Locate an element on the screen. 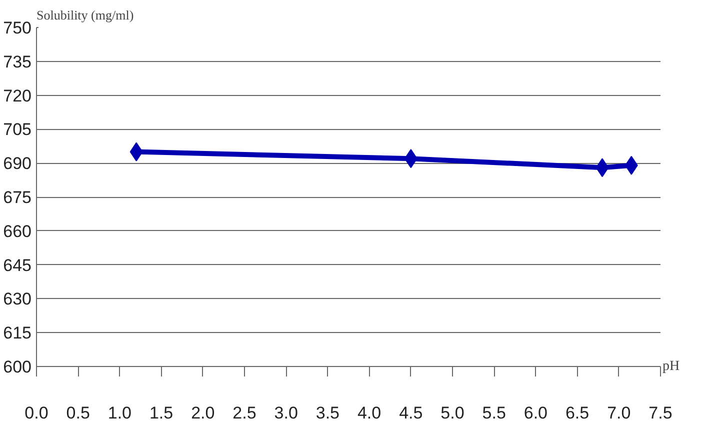  x-tick-label: 0.5 is located at coordinates (78, 412).